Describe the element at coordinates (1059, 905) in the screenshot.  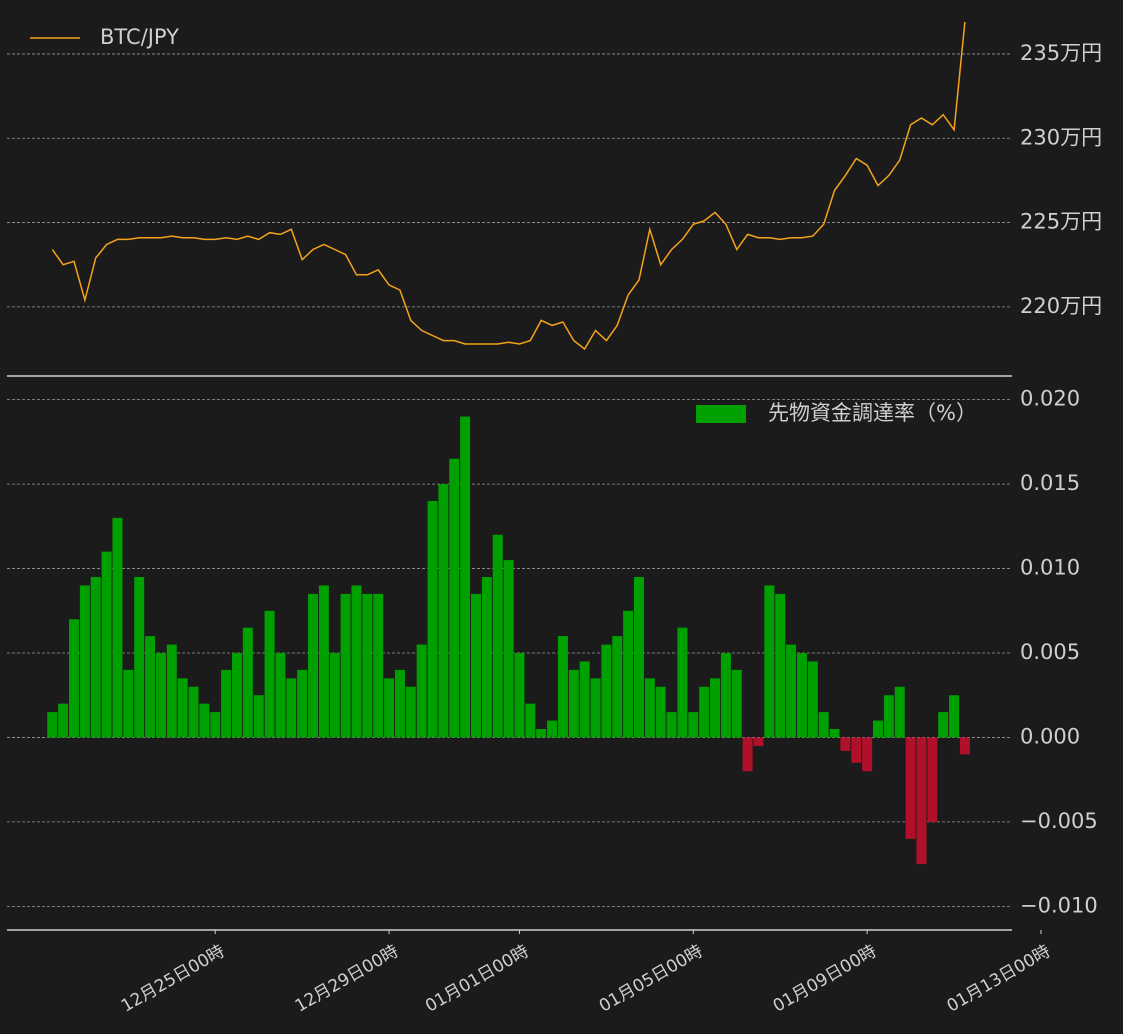
I see `y-tick-label: −0.010` at that location.